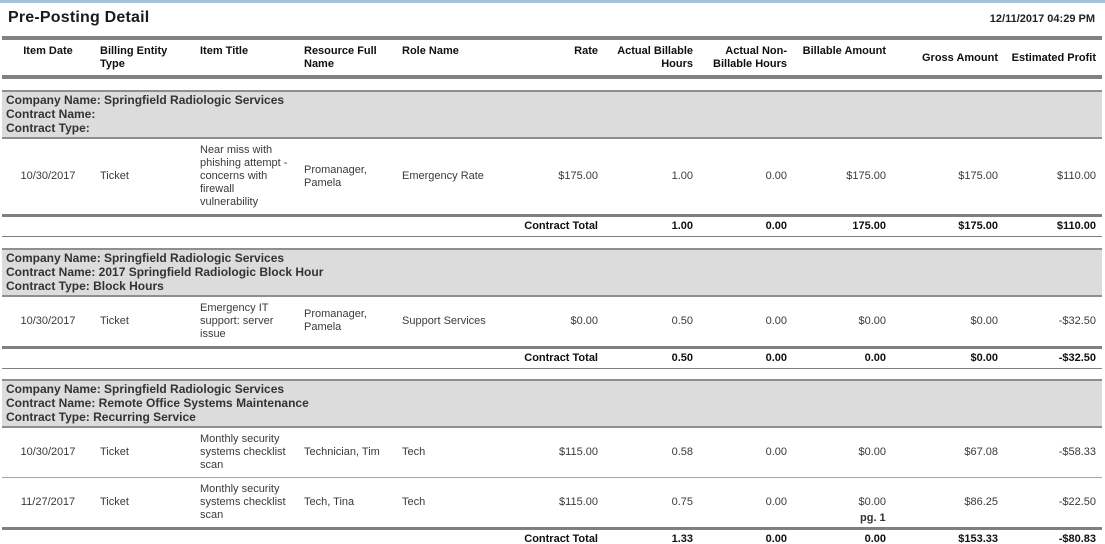 This screenshot has width=1105, height=544. Describe the element at coordinates (347, 503) in the screenshot. I see `cell-resource-full-name: Tech, Tina` at that location.